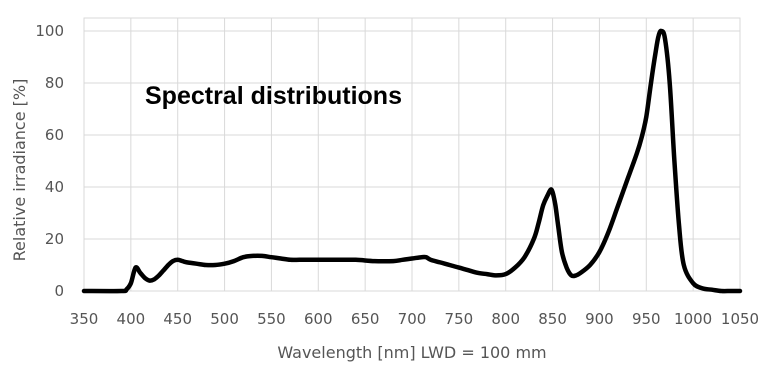 The width and height of the screenshot is (763, 372). What do you see at coordinates (84, 319) in the screenshot?
I see `x-tick-label: 350` at bounding box center [84, 319].